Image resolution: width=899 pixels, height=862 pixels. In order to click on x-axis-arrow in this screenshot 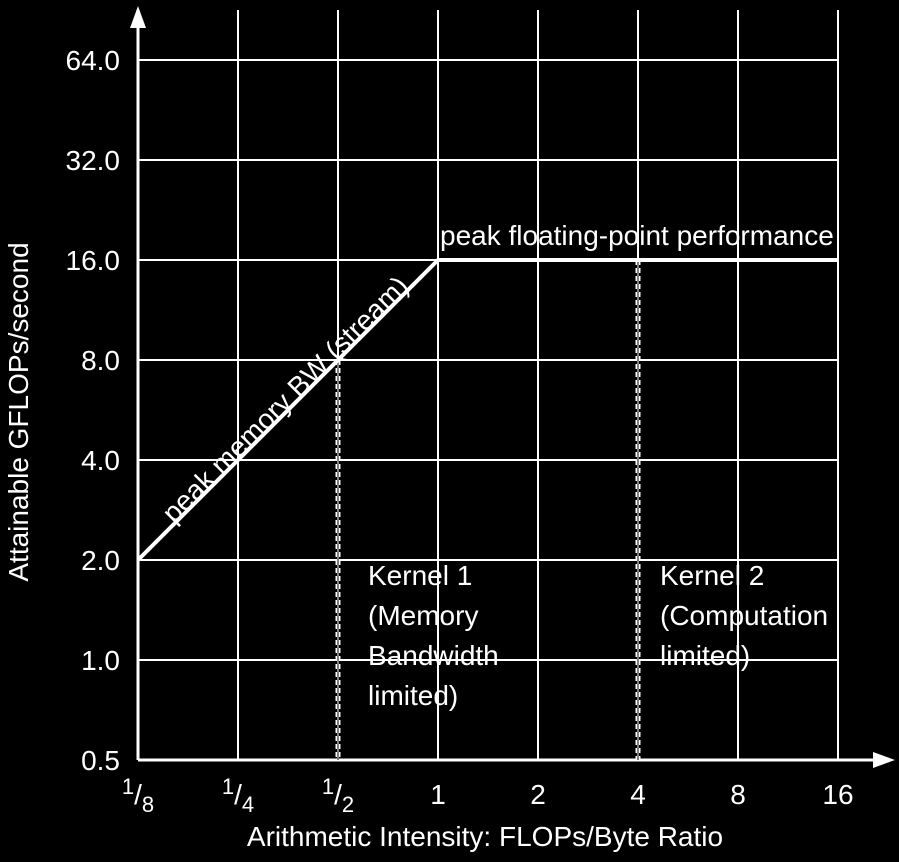, I will do `click(884, 760)`.